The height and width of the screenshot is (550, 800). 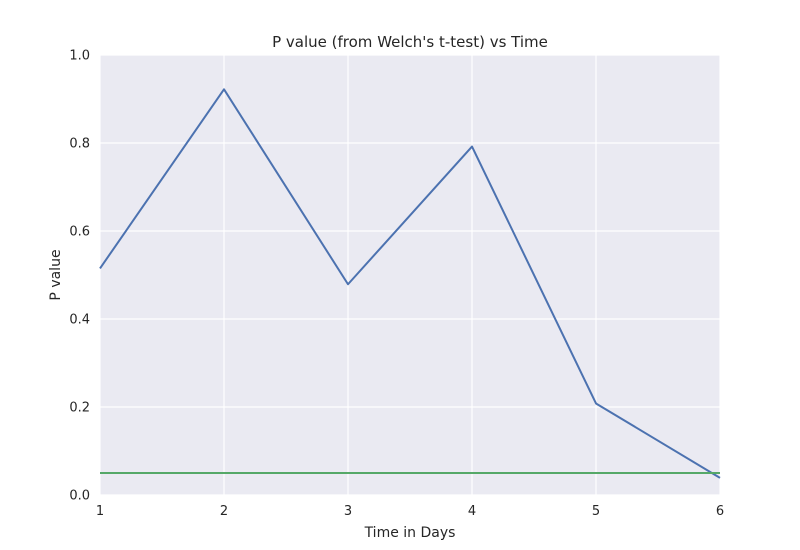 I want to click on x-tick-label: 1, so click(x=100, y=511).